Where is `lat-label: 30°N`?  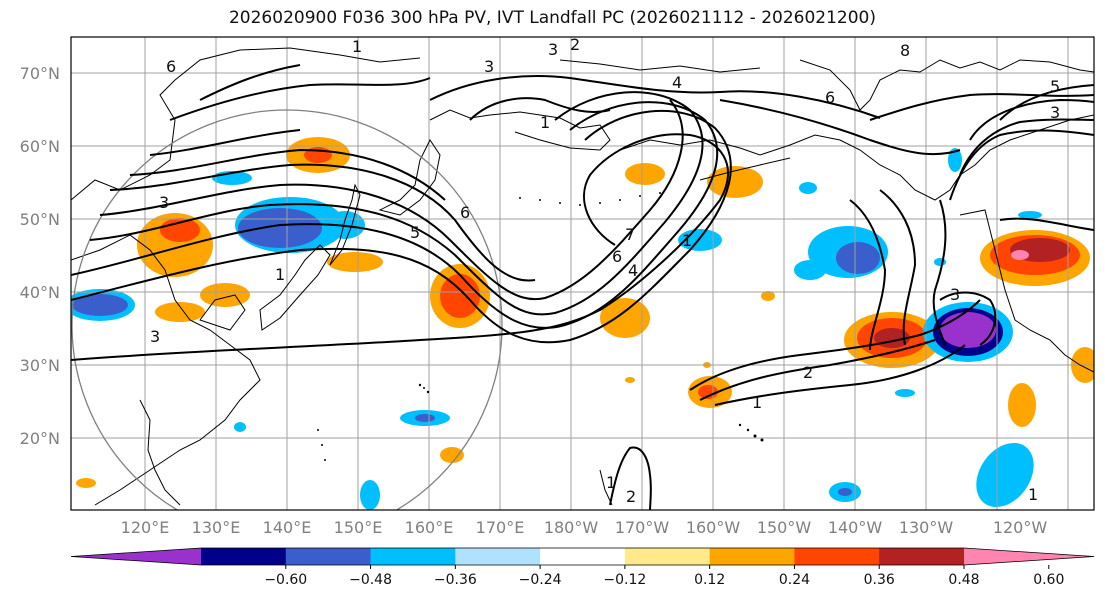 lat-label: 30°N is located at coordinates (40, 365).